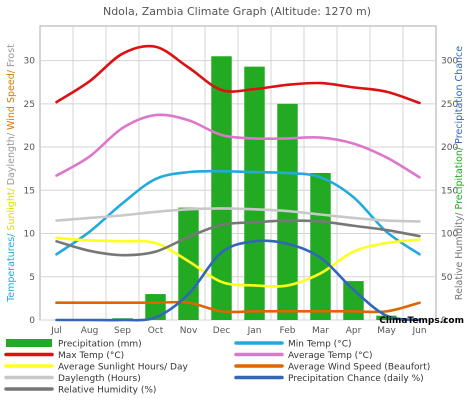  I want to click on x-tick-label: May, so click(386, 331).